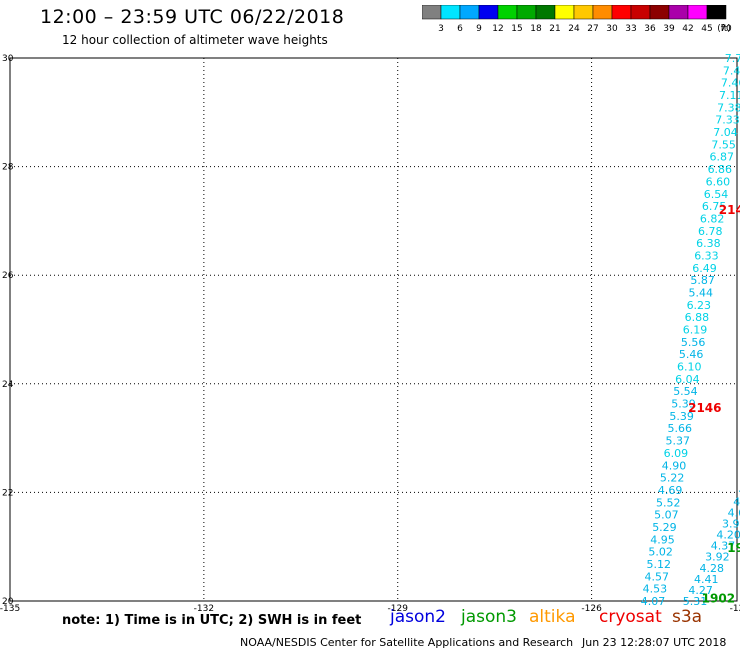  Describe the element at coordinates (8, 168) in the screenshot. I see `y-tick-label: 28` at that location.